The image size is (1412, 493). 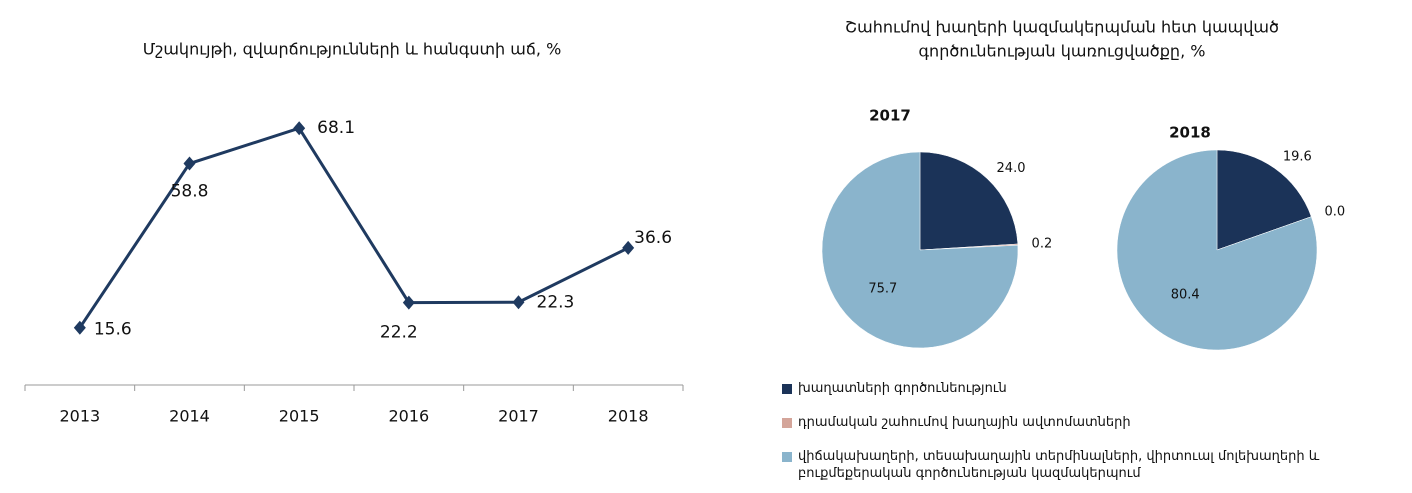 What do you see at coordinates (299, 416) in the screenshot?
I see `x-tick-label: 2015` at bounding box center [299, 416].